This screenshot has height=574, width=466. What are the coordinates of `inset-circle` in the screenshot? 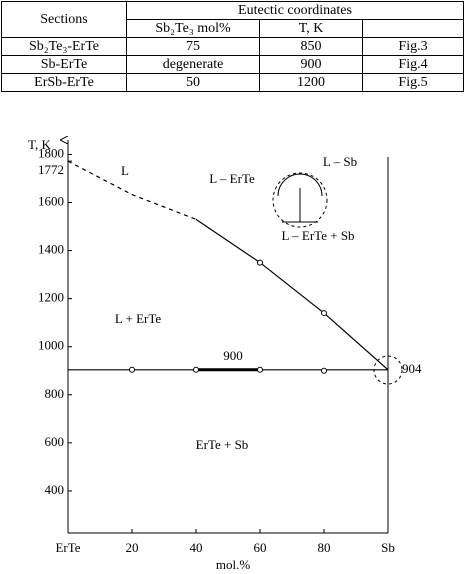 It's located at (300, 200).